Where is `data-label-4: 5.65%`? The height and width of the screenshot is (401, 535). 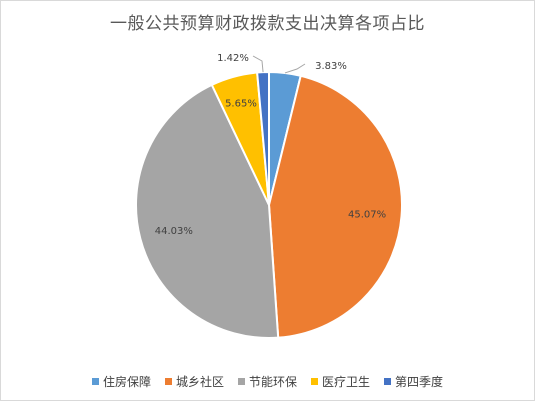 data-label-4: 5.65% is located at coordinates (241, 103).